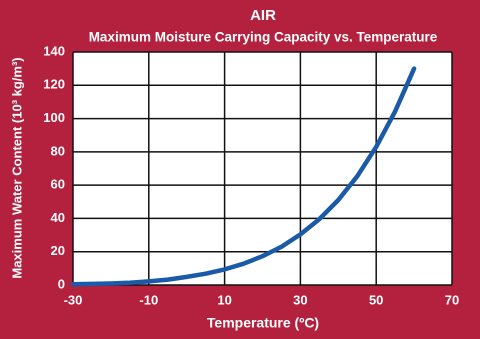 This screenshot has width=480, height=339. Describe the element at coordinates (73, 299) in the screenshot. I see `x-tick-label: -30` at that location.